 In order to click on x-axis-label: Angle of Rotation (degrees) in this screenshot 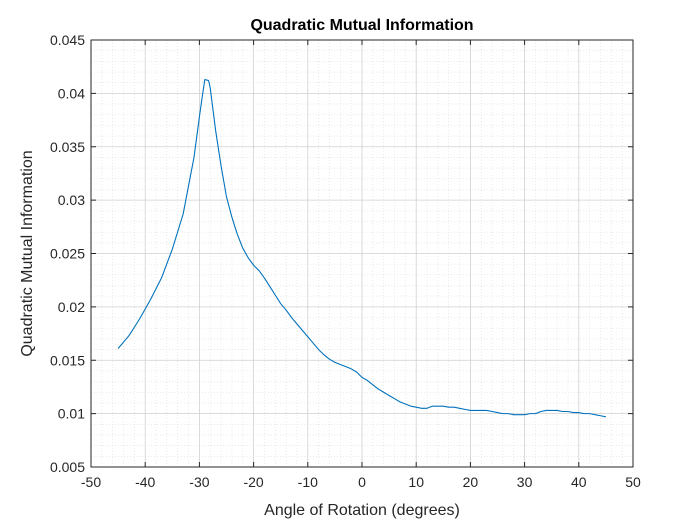, I will do `click(362, 510)`.